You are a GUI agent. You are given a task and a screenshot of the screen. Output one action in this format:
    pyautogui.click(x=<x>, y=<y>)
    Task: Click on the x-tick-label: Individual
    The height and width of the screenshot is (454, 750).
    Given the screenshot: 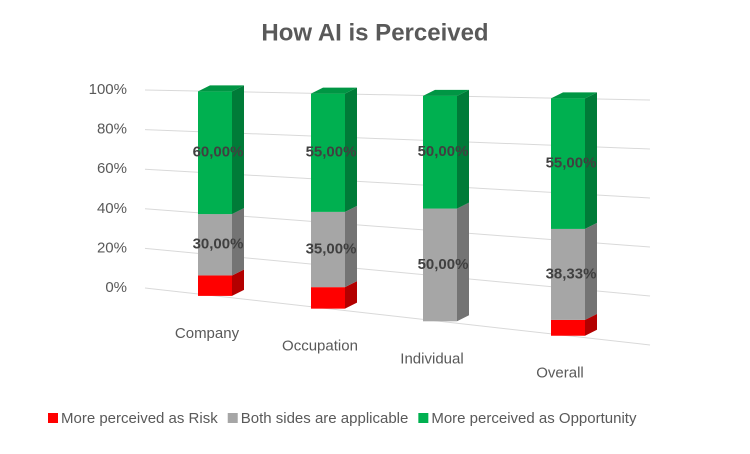 What is the action you would take?
    pyautogui.click(x=431, y=358)
    